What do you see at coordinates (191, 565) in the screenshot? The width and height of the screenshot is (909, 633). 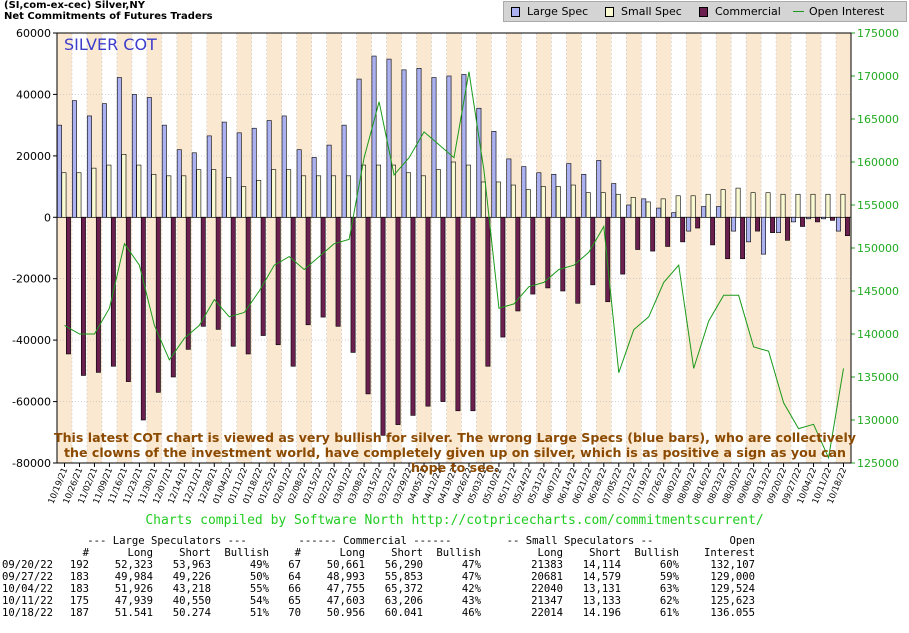 I see `table-cell: 53,963` at bounding box center [191, 565].